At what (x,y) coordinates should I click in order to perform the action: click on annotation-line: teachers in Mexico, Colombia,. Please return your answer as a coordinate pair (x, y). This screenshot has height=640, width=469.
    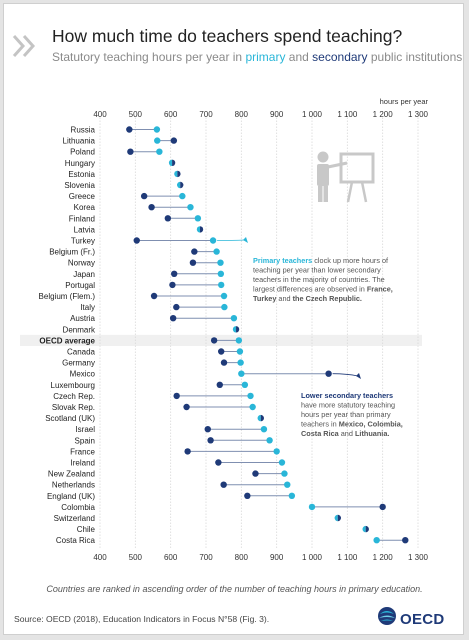
    Looking at the image, I should click on (352, 424).